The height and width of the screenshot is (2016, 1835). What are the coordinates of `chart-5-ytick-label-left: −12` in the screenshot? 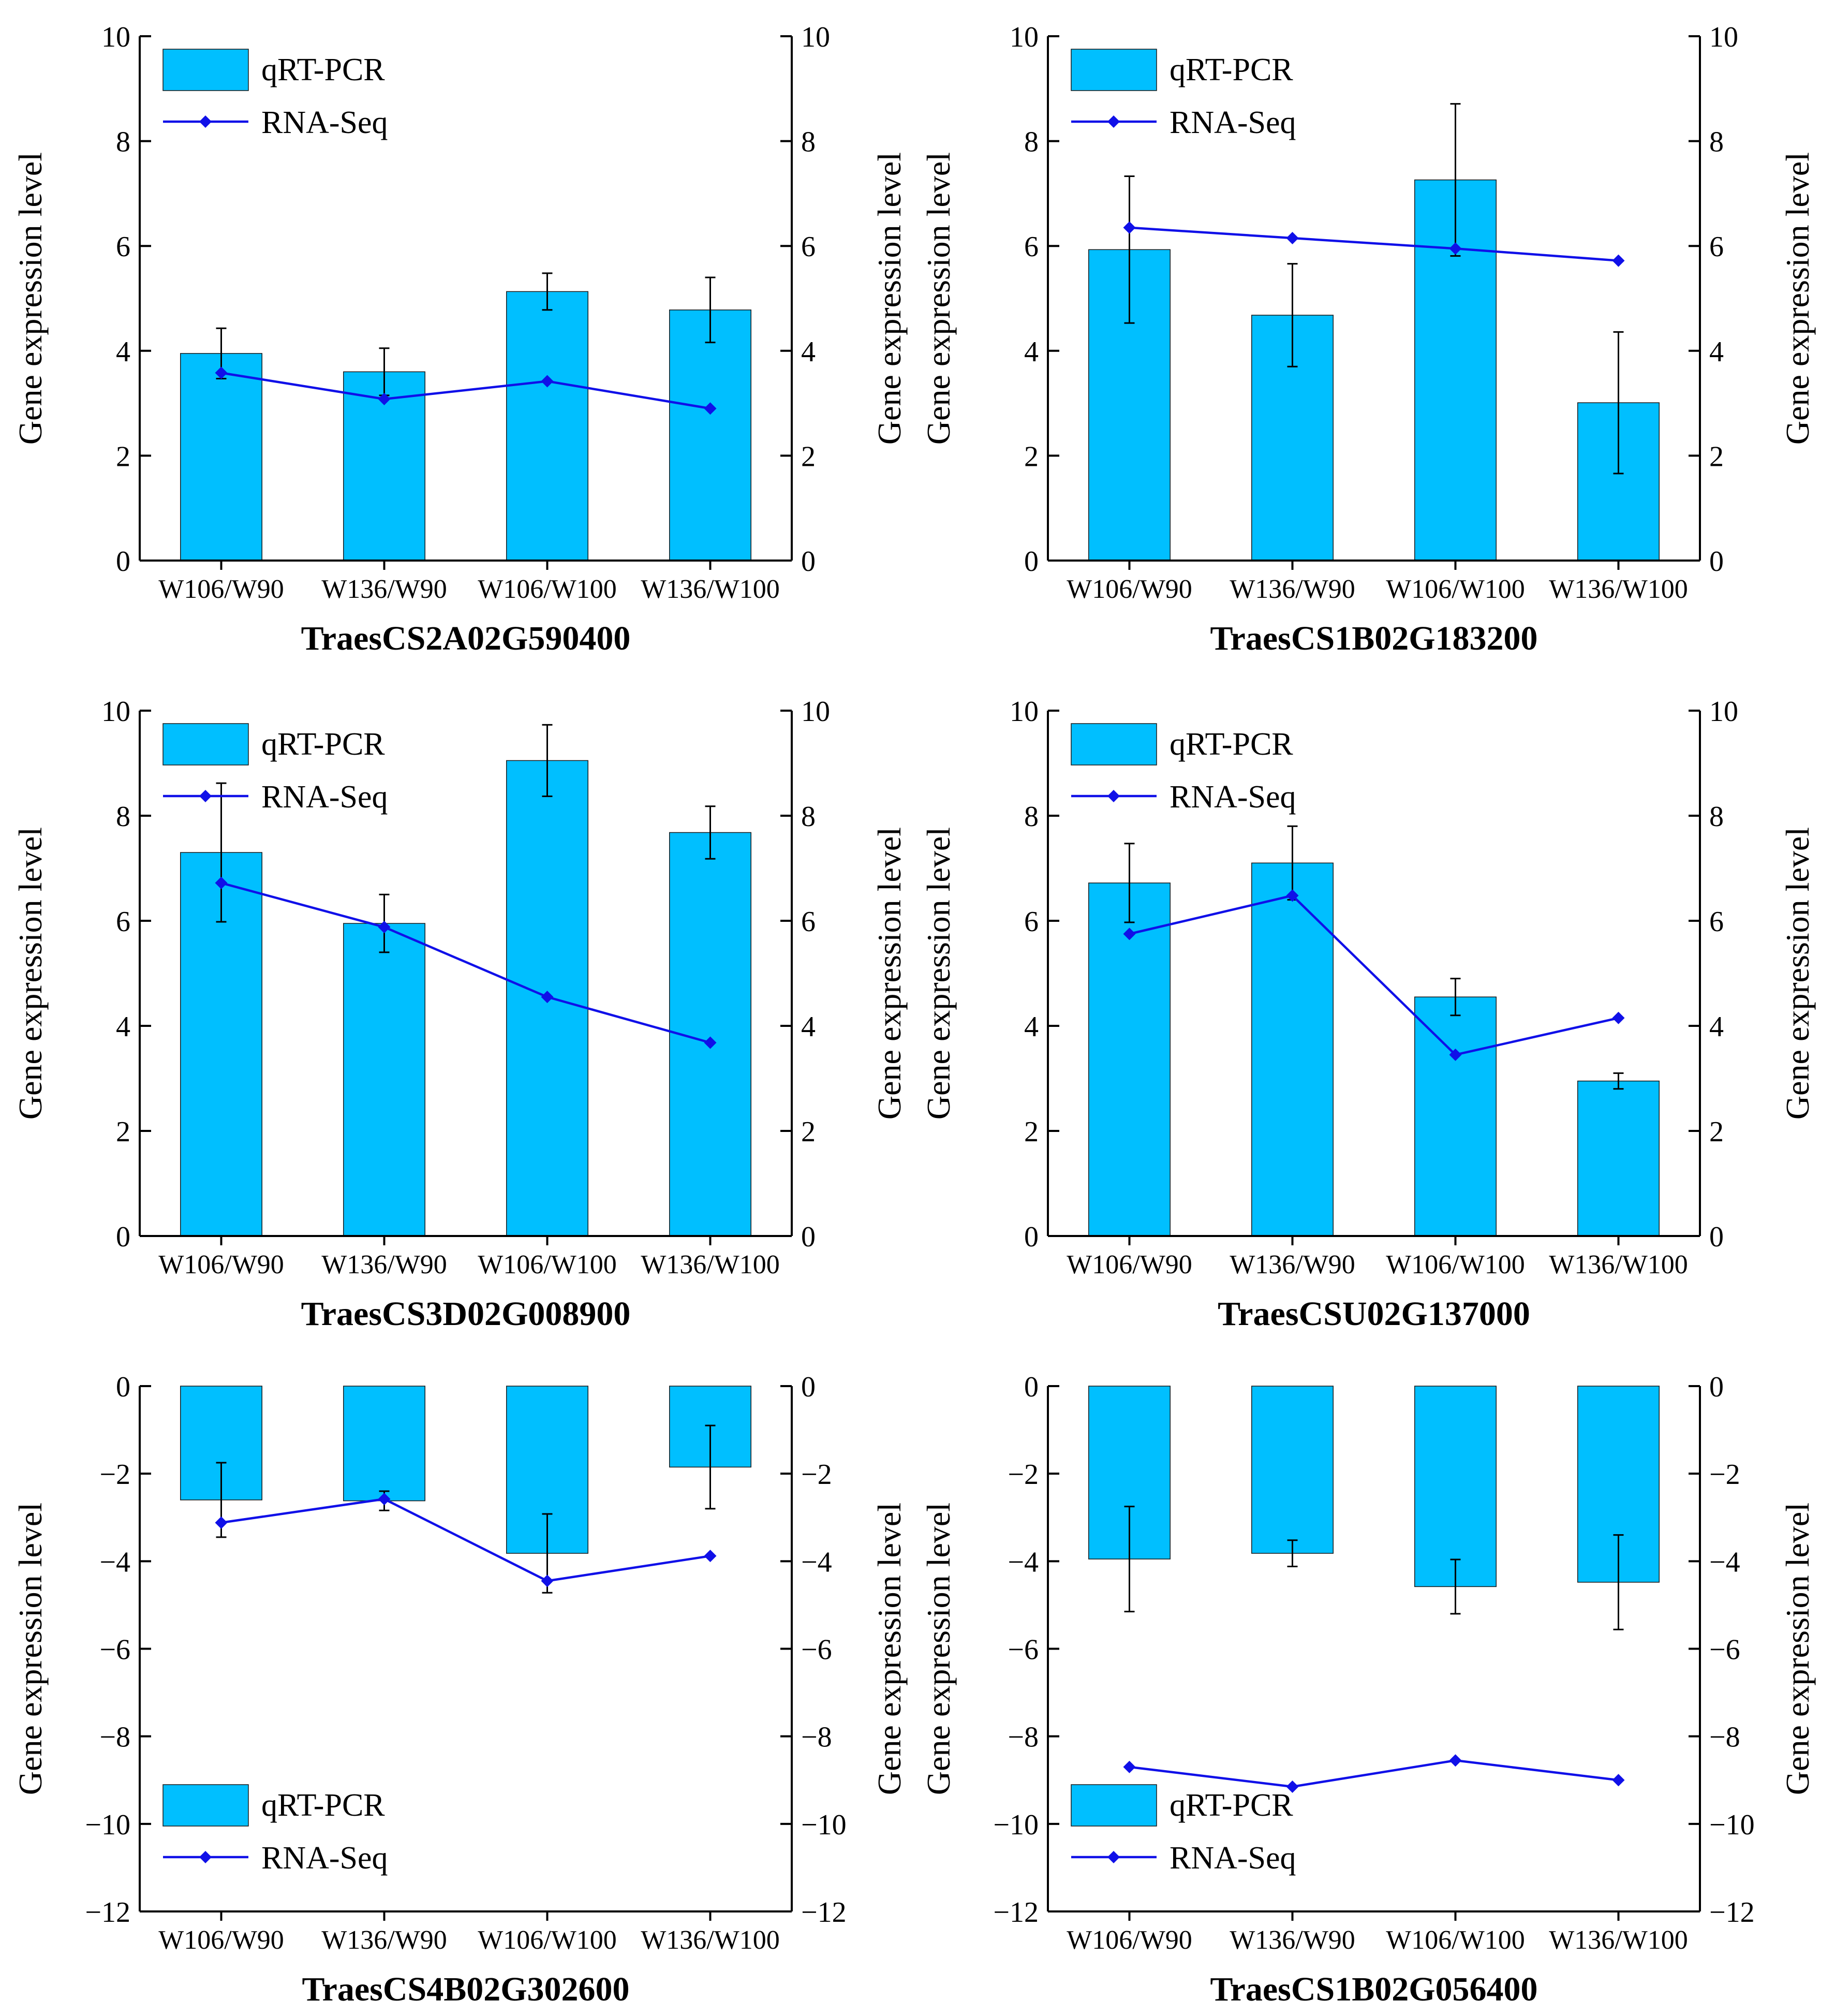 It's located at (107, 1912).